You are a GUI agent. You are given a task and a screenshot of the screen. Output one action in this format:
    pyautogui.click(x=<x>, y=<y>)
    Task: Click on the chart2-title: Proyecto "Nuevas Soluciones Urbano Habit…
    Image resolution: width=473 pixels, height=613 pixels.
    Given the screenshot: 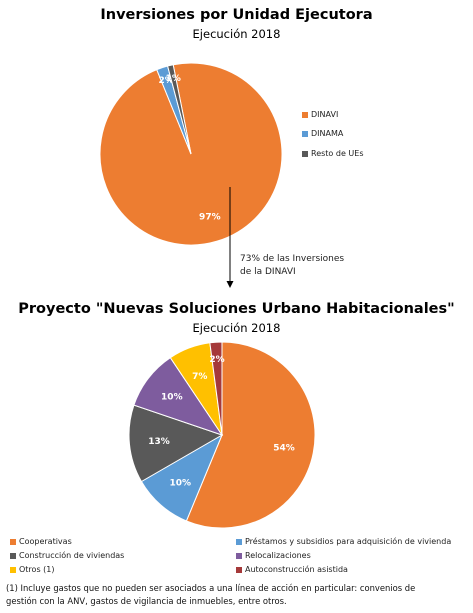 What is the action you would take?
    pyautogui.click(x=236, y=309)
    